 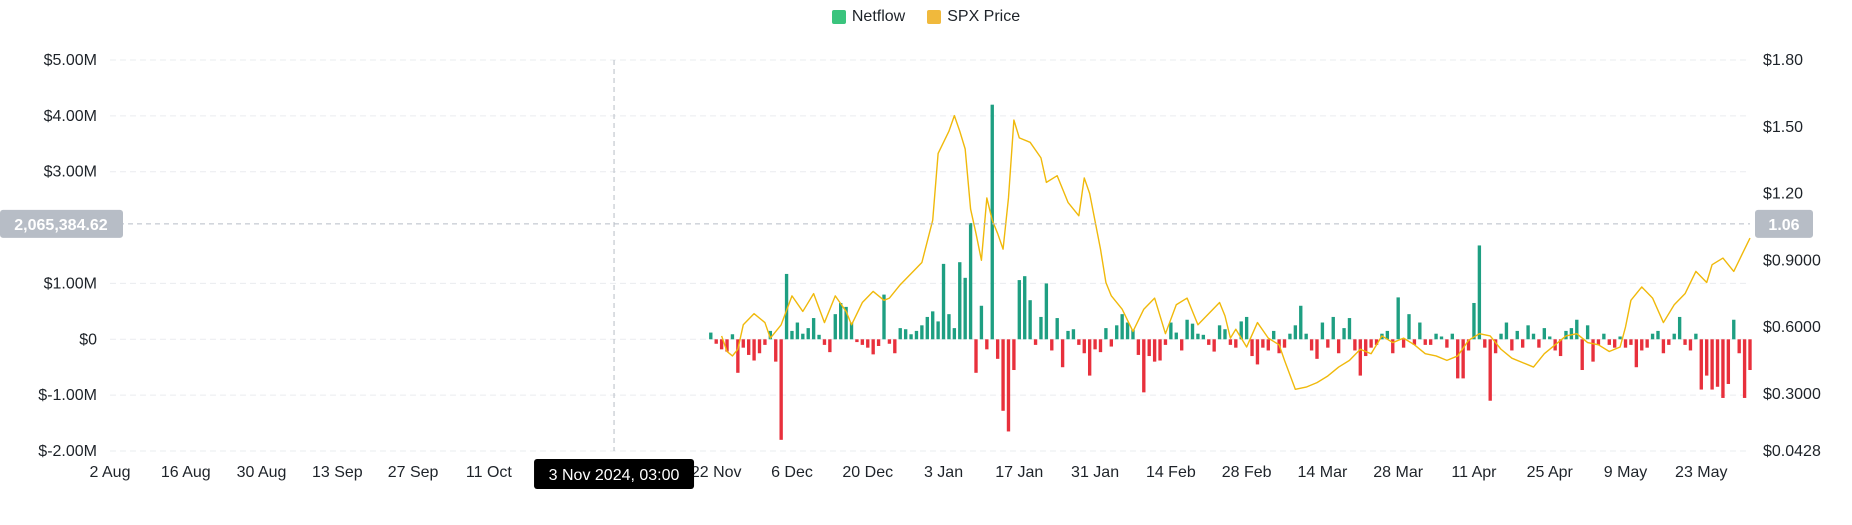 I want to click on y-right-tick-label: $0.9000, so click(x=1792, y=260).